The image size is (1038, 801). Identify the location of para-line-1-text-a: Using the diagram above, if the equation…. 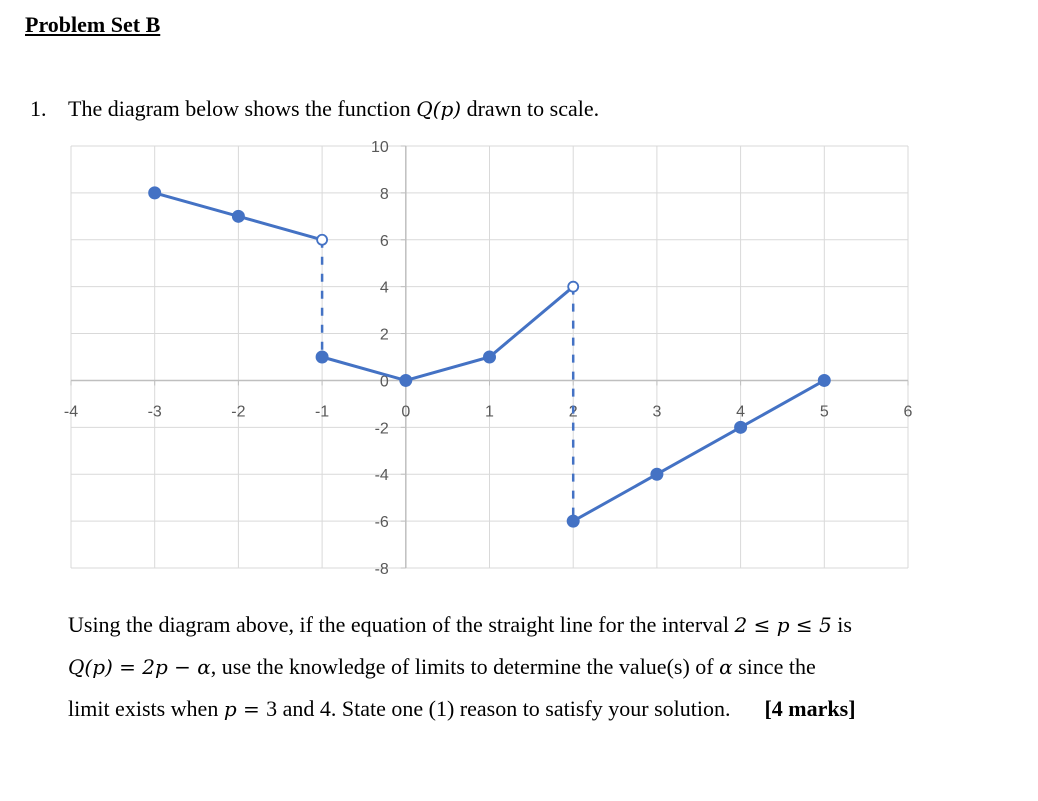
(401, 624).